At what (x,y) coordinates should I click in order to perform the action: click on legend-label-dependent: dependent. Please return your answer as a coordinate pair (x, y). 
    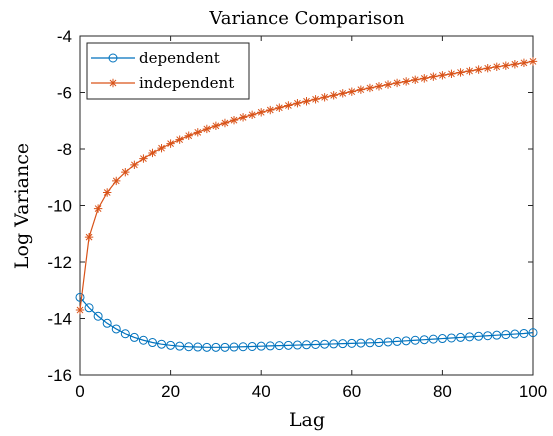
    Looking at the image, I should click on (179, 58).